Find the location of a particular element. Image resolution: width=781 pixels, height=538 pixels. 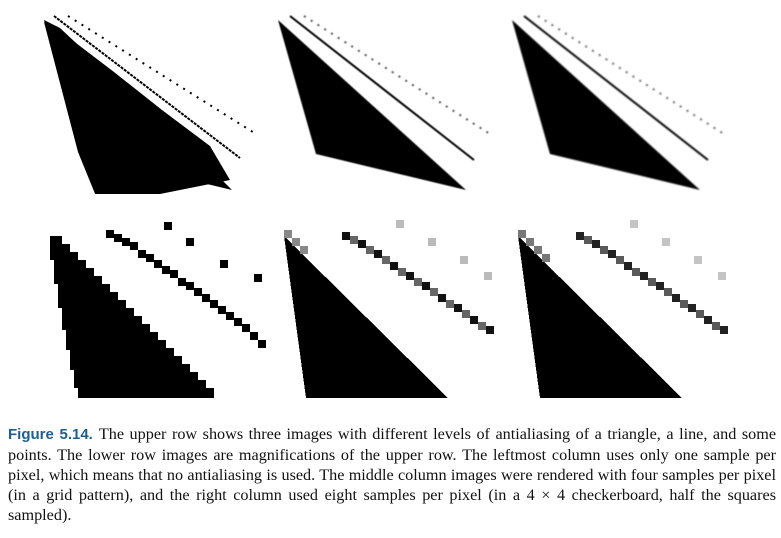

magnified-image-lower-middle is located at coordinates (389, 309).